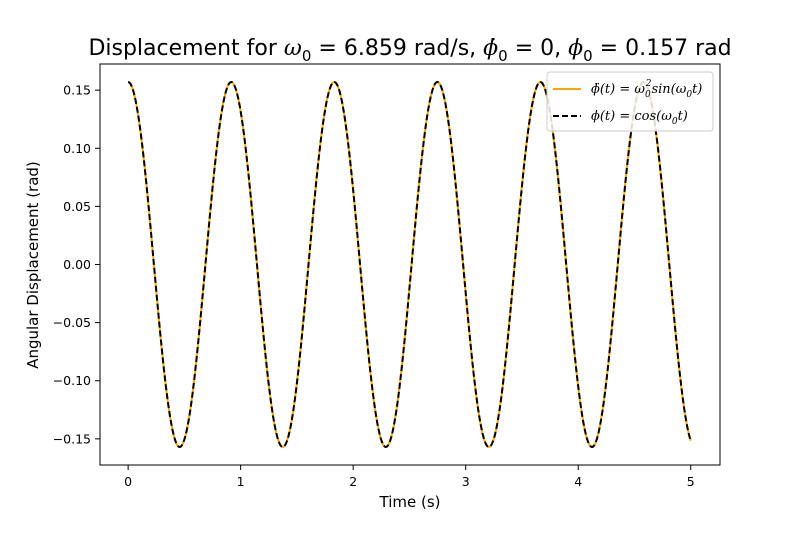 The image size is (800, 533). I want to click on y-axis-ticks: −0.15 −0.10 −0.05 0.00 0.05 0.10 0.15, so click(76, 264).